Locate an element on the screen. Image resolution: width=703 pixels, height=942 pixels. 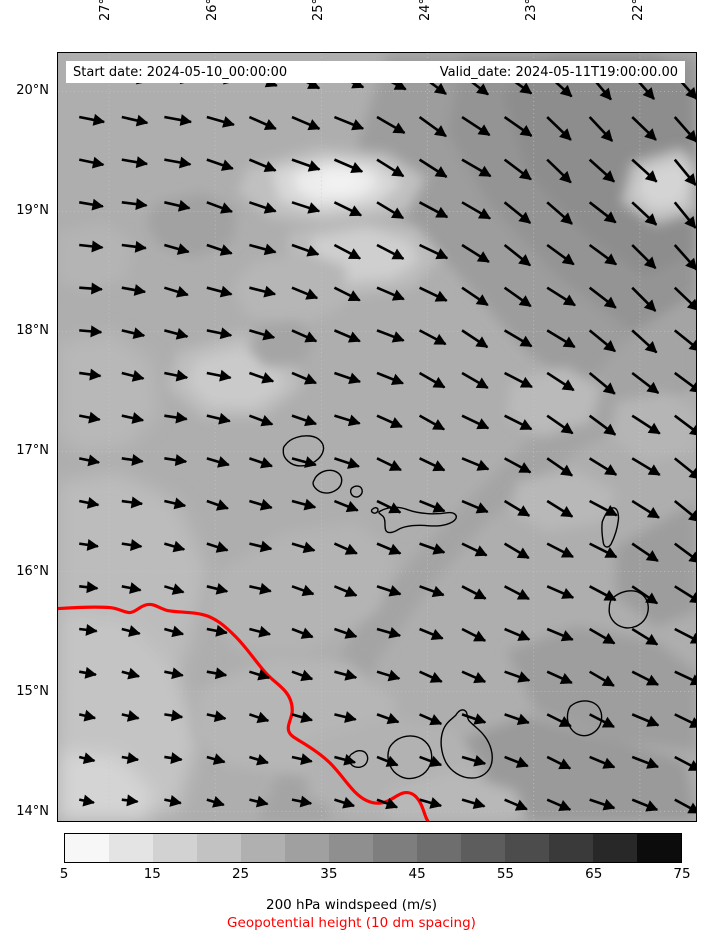
colorbar-tick-5: 55 is located at coordinates (505, 874).